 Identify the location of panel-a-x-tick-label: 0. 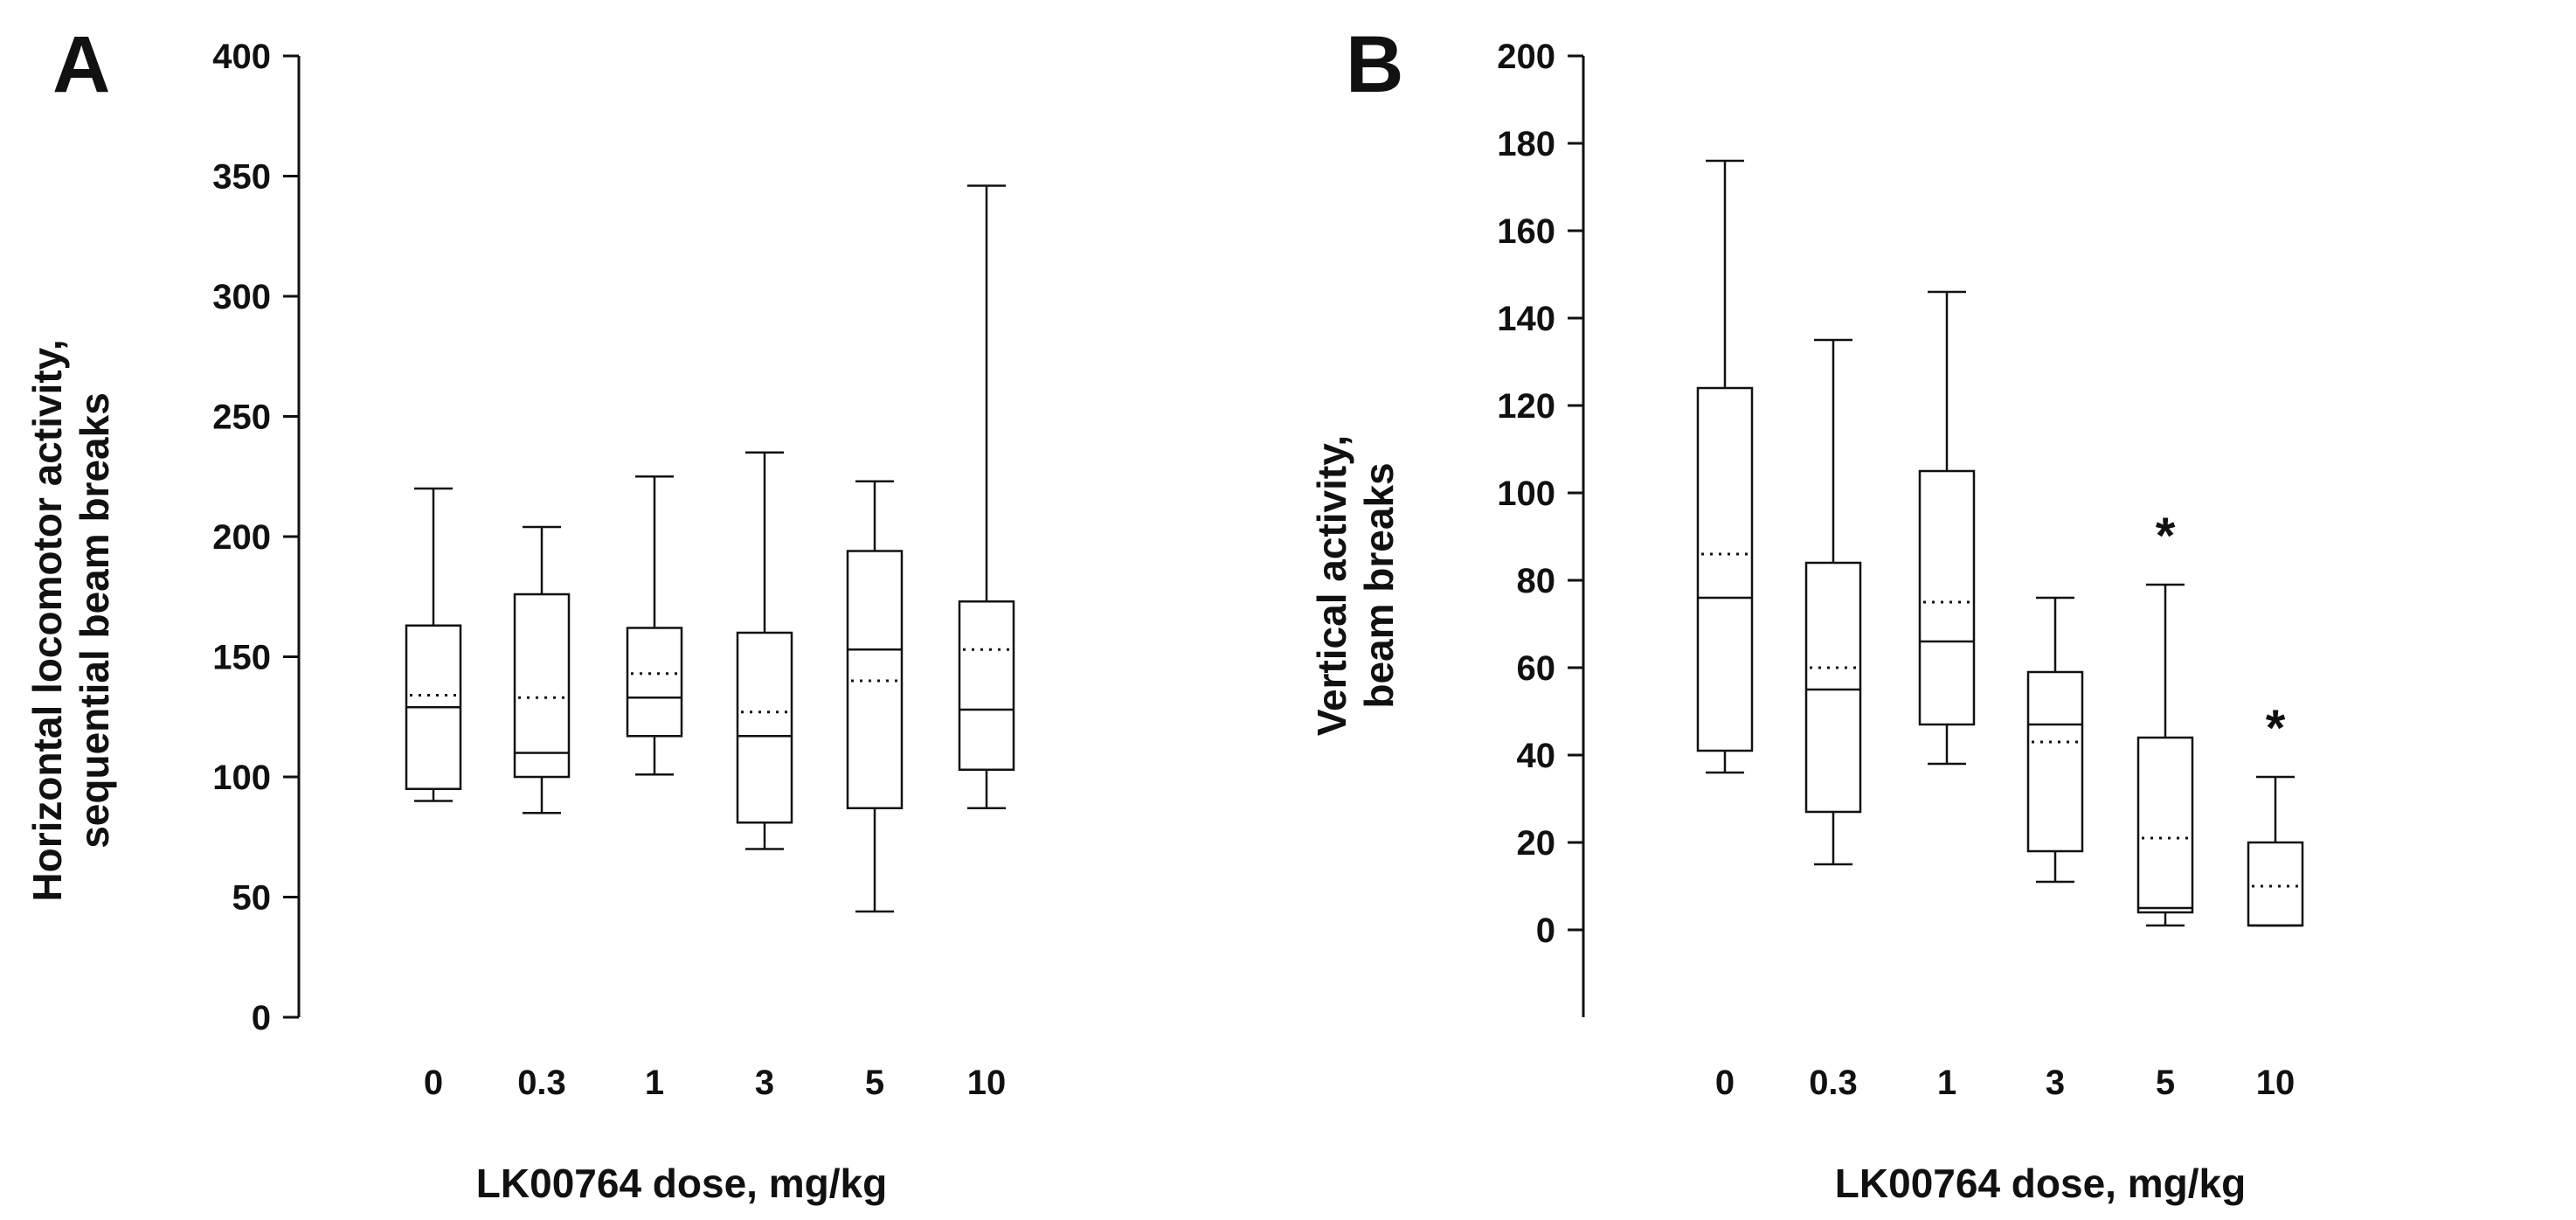
(433, 1083).